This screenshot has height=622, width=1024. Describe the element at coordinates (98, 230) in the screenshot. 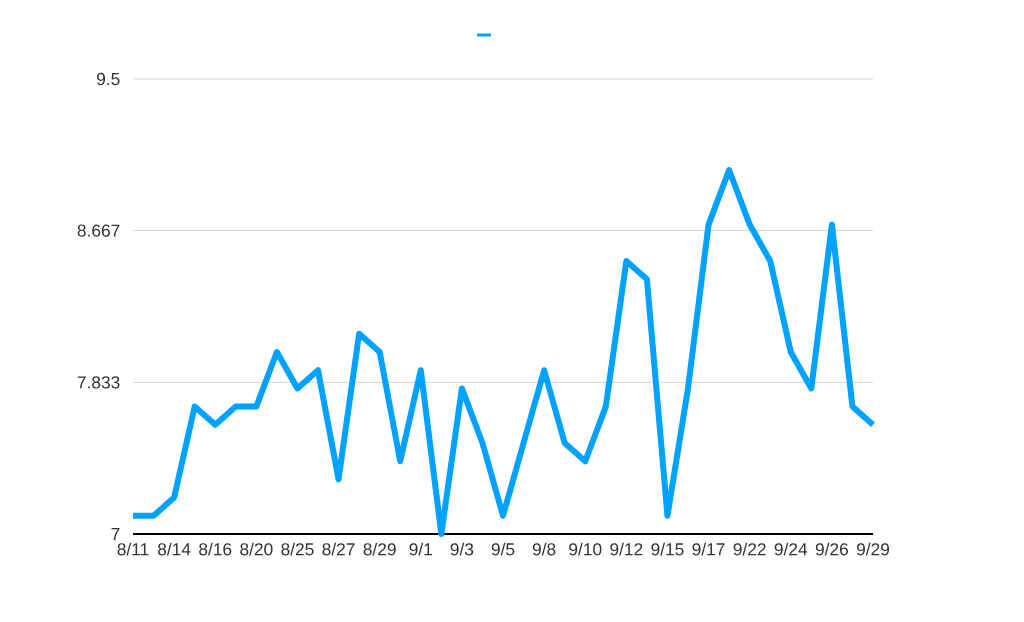

I see `y-tick-label: 8.667` at that location.